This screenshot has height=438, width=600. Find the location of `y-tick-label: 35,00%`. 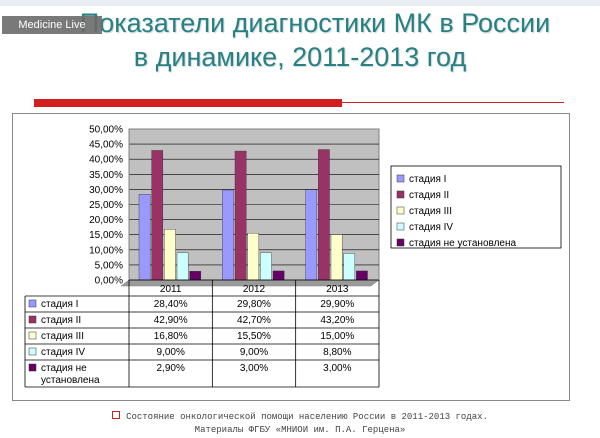

y-tick-label: 35,00% is located at coordinates (106, 175).